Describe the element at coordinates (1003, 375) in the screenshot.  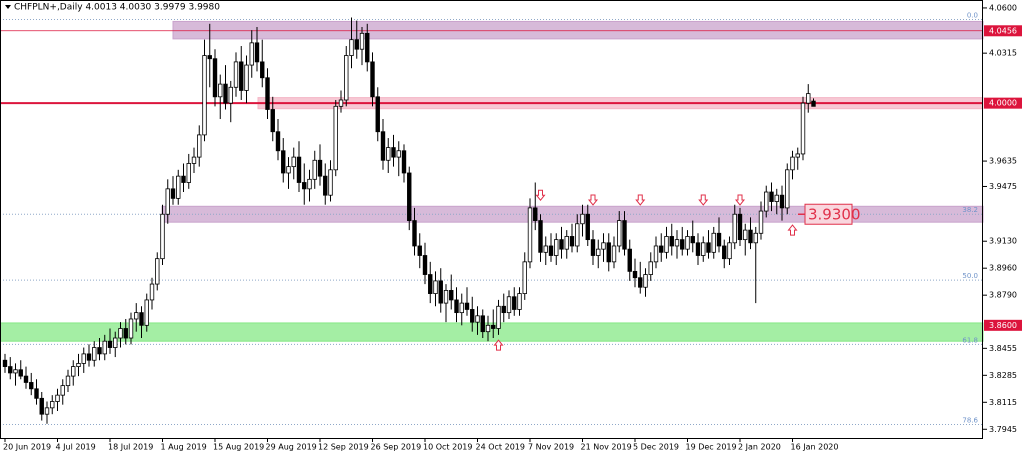
I see `y-tick-label: 3.8285` at that location.